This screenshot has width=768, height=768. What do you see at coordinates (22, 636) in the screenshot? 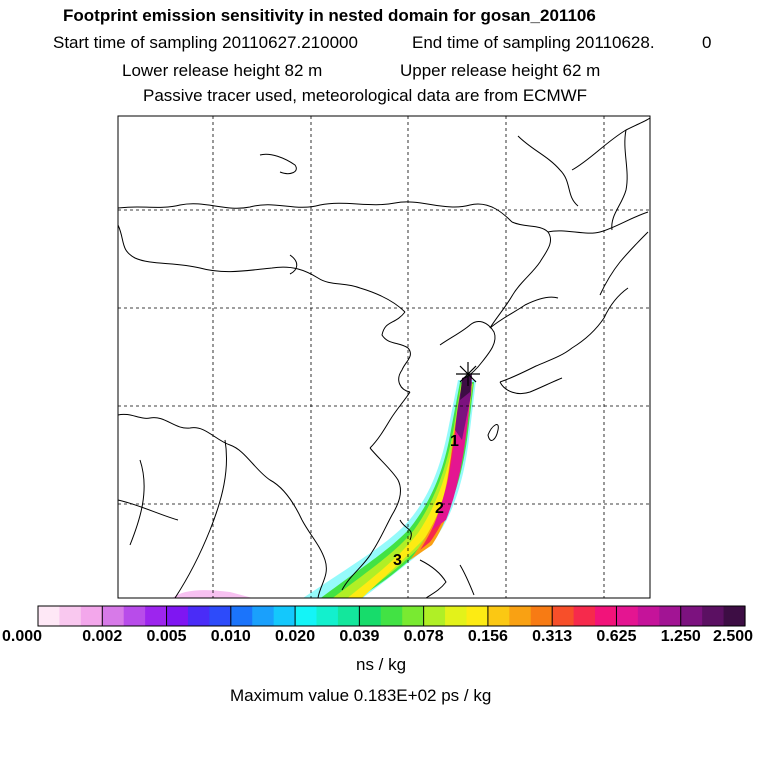
I see `colorbar-tick-label: 0.000` at bounding box center [22, 636].